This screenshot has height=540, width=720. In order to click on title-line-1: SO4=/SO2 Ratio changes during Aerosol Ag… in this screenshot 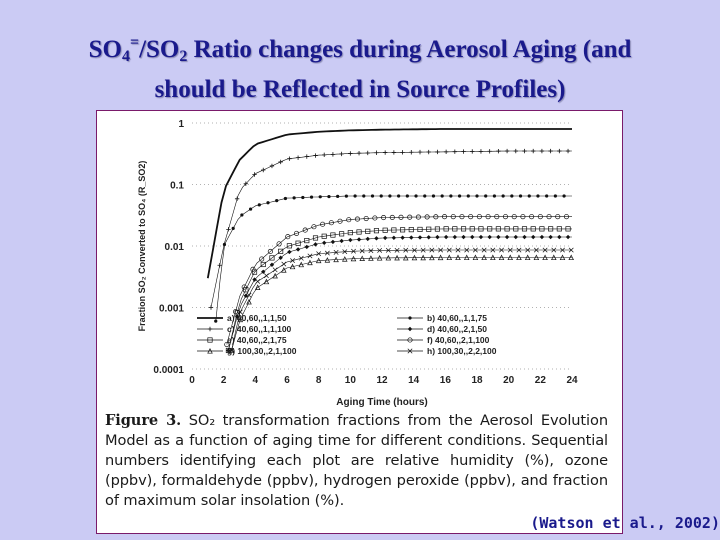, I will do `click(360, 49)`.